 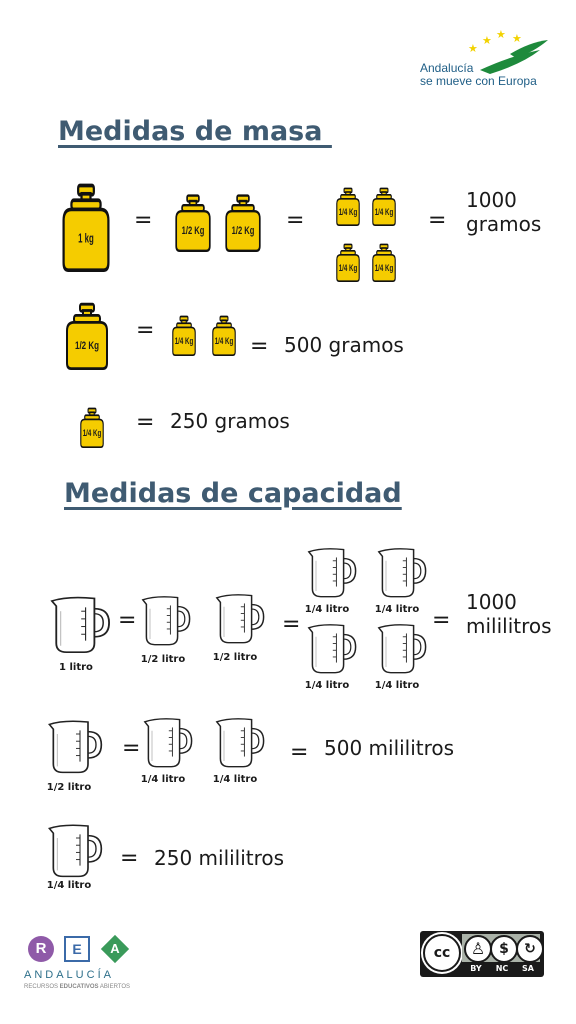 I want to click on capacity-heading: Medidas de capacidad, so click(x=233, y=493).